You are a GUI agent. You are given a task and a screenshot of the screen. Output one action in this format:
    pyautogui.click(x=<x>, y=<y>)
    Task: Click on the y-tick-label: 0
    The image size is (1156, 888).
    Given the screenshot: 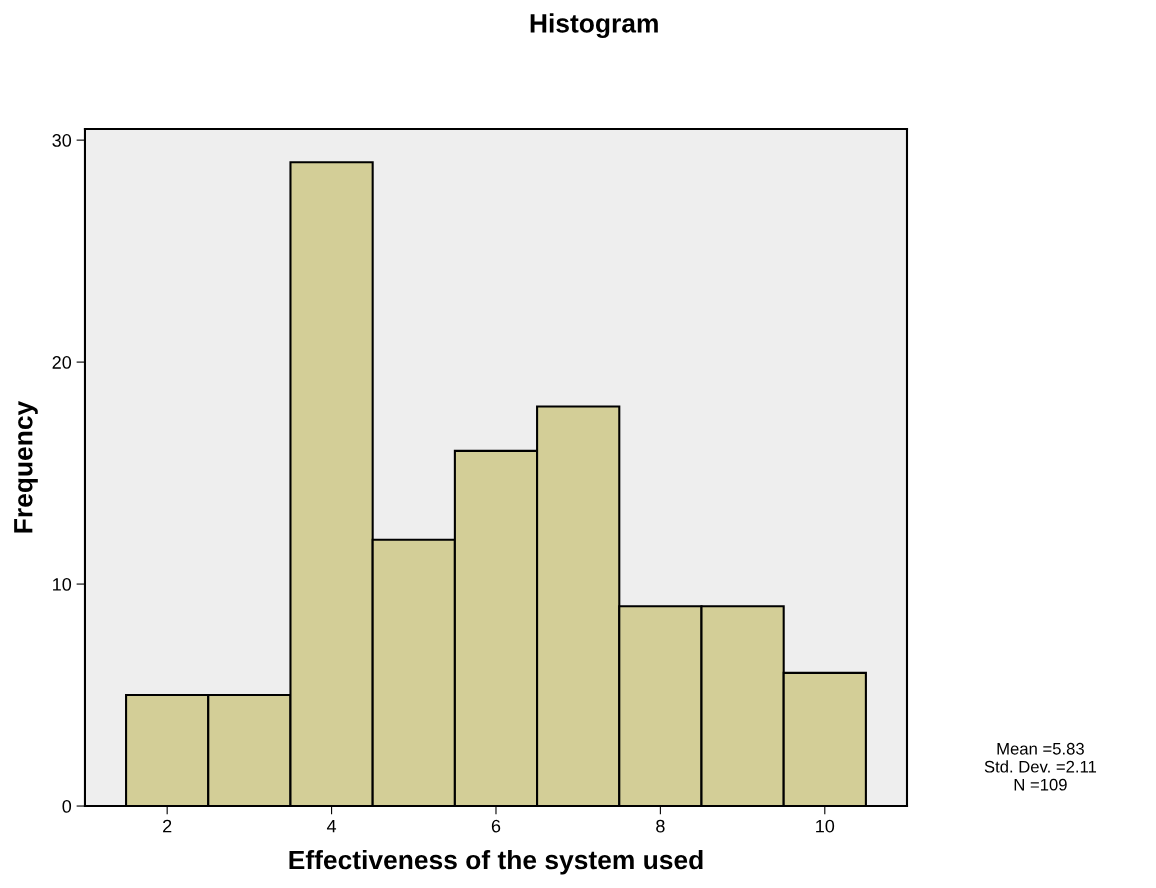 What is the action you would take?
    pyautogui.click(x=67, y=806)
    